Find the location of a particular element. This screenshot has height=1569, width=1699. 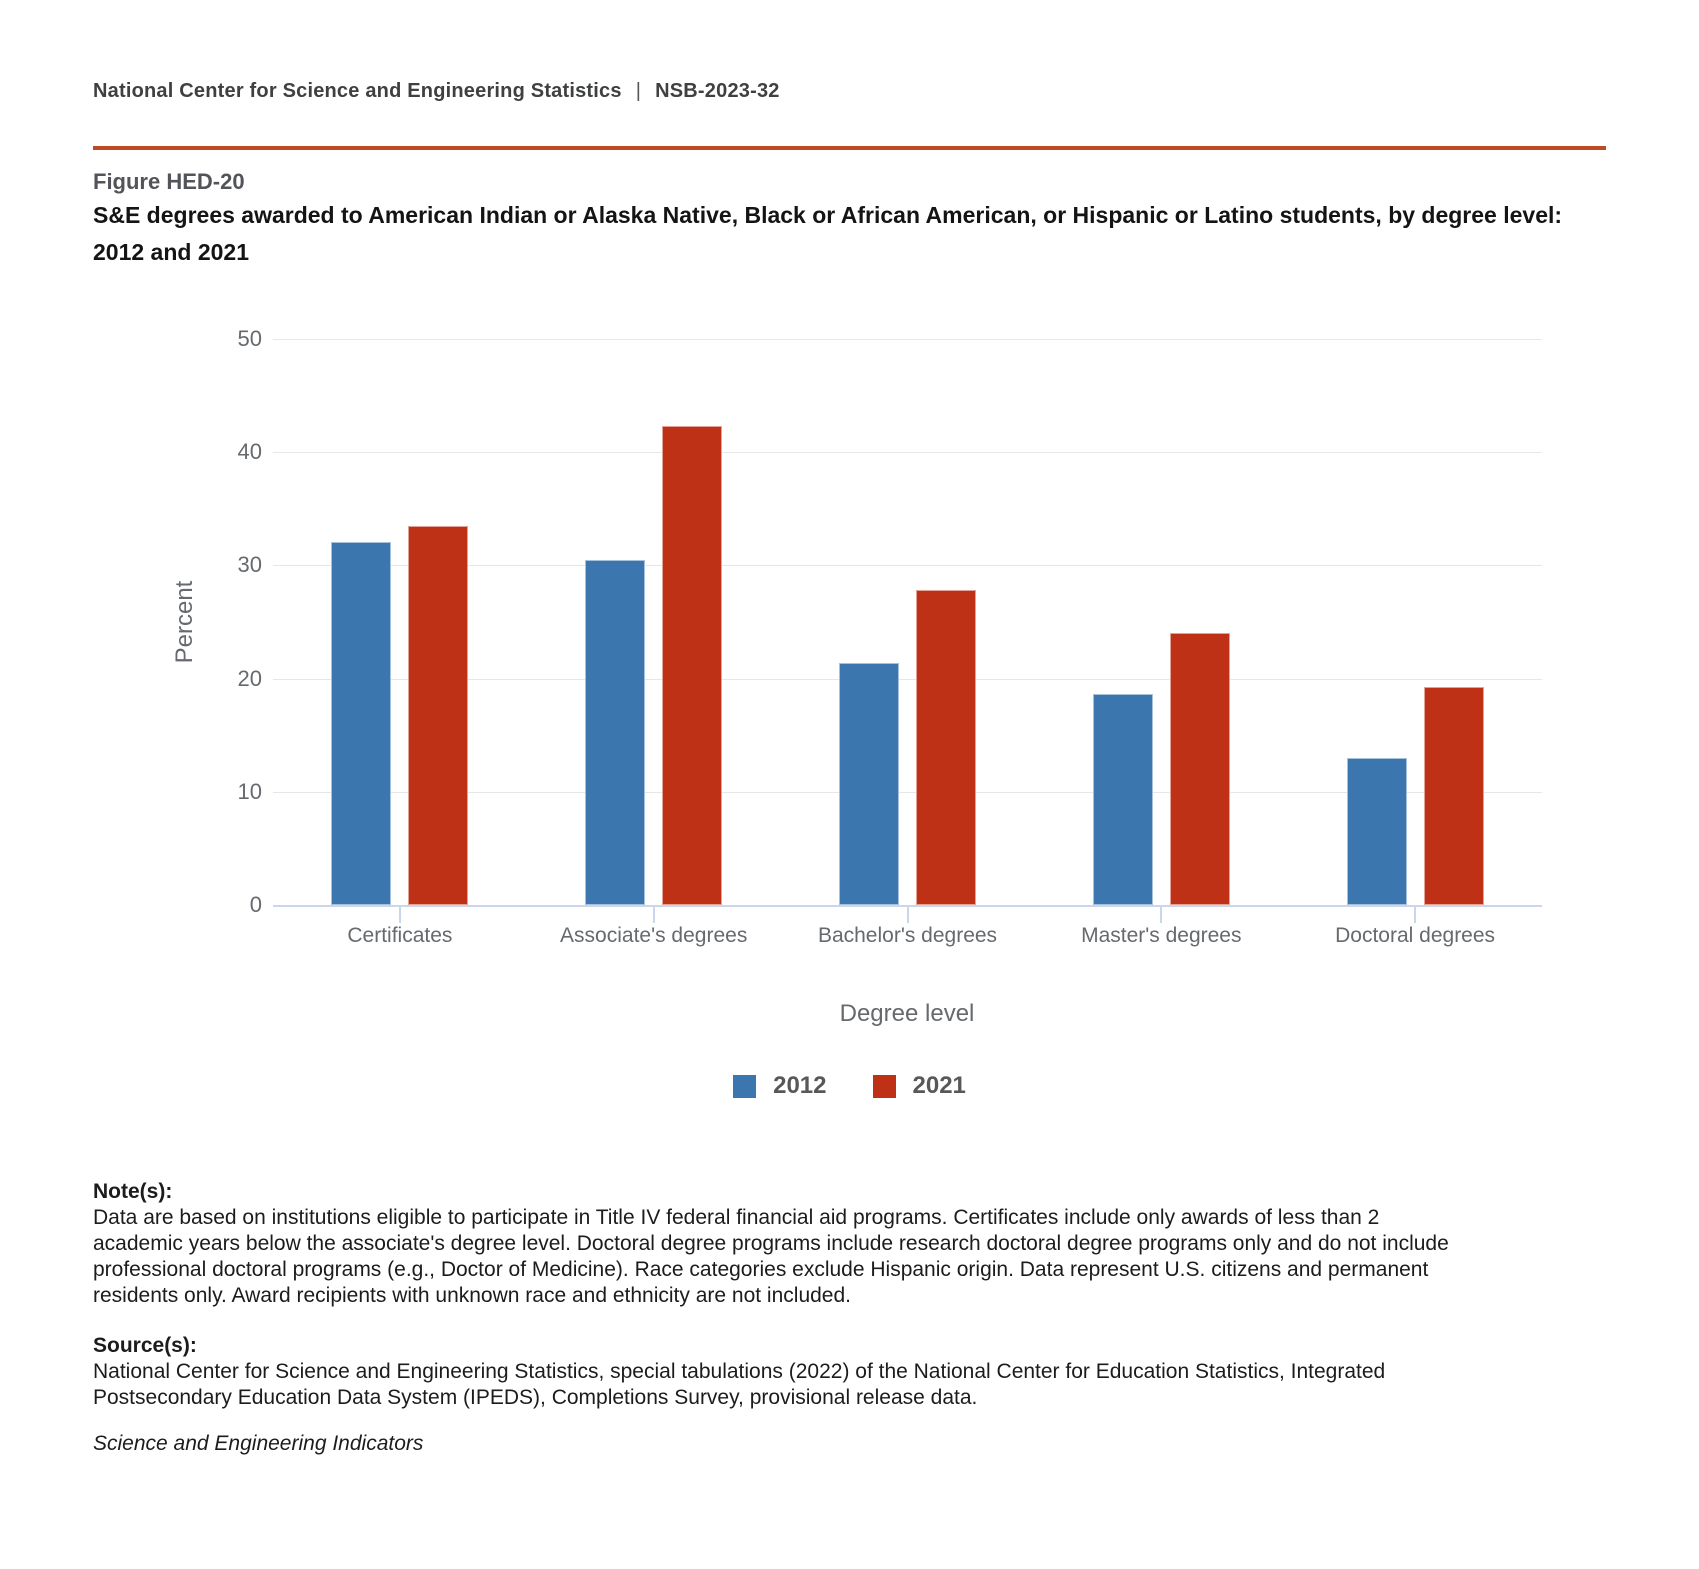

legend-swatch-2021 is located at coordinates (884, 1086).